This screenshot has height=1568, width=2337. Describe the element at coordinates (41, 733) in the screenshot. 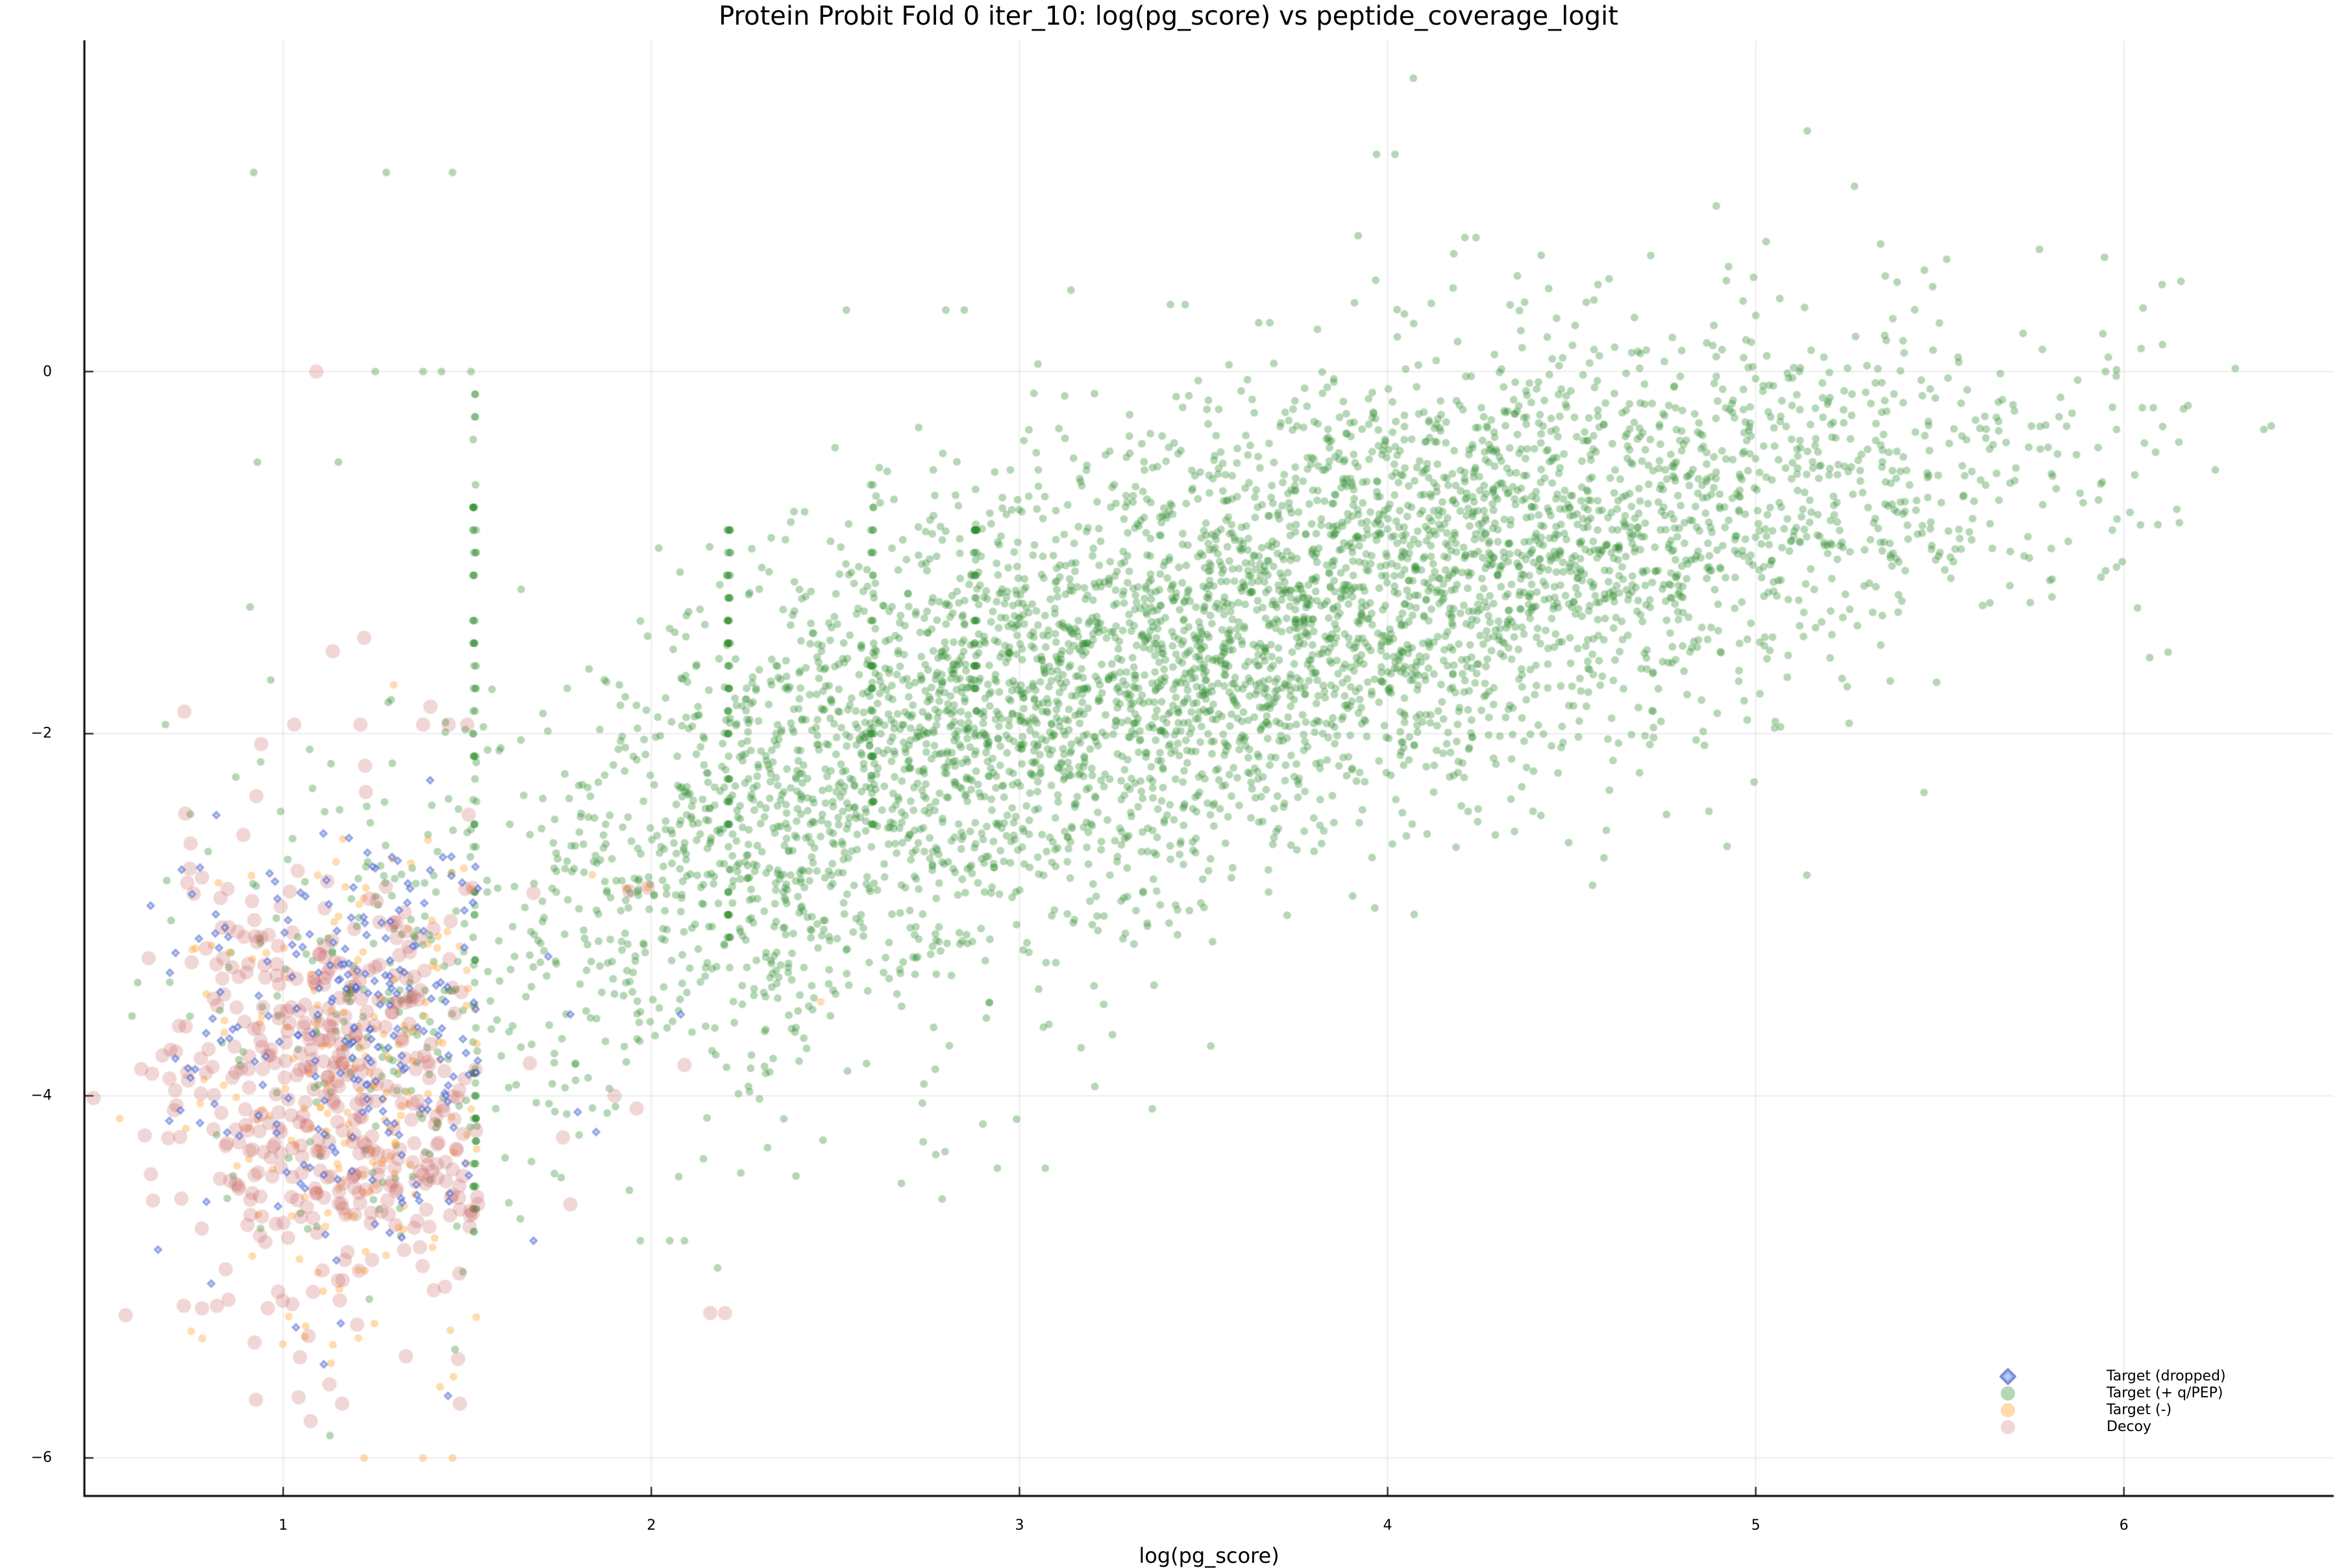

I see `y-tick-label: −2` at that location.